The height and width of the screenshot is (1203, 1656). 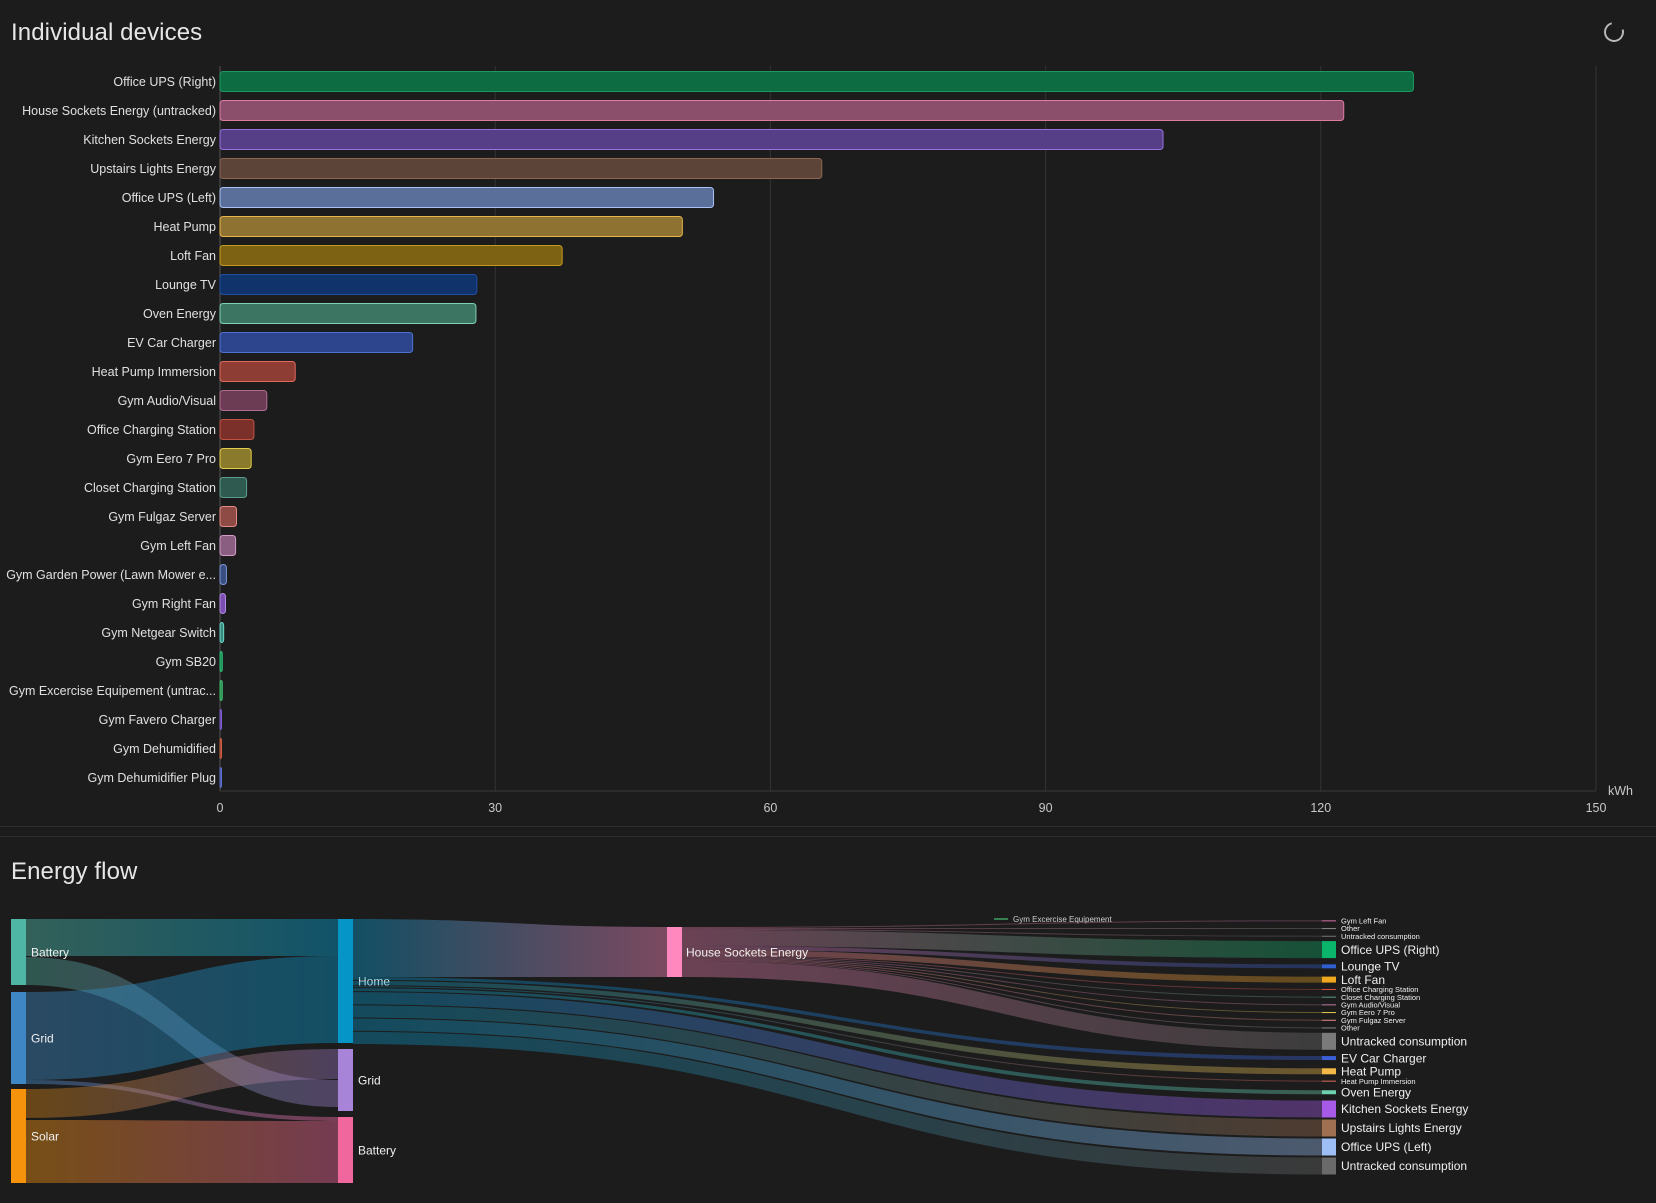 I want to click on bar-label-heat-pump-immersion: Heat Pump Immersion, so click(x=154, y=372).